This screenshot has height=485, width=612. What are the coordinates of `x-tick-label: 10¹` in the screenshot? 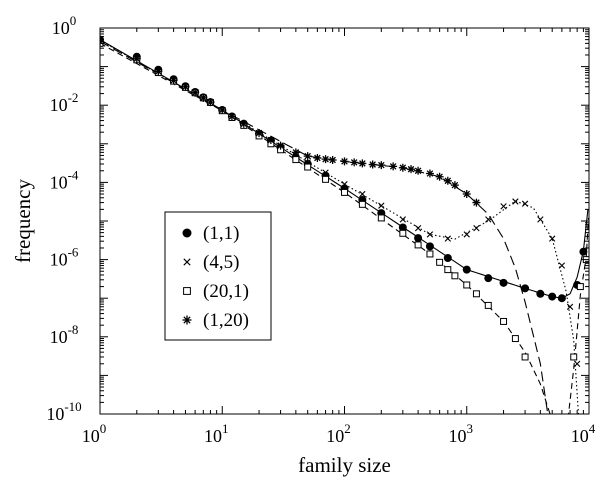 It's located at (216, 433).